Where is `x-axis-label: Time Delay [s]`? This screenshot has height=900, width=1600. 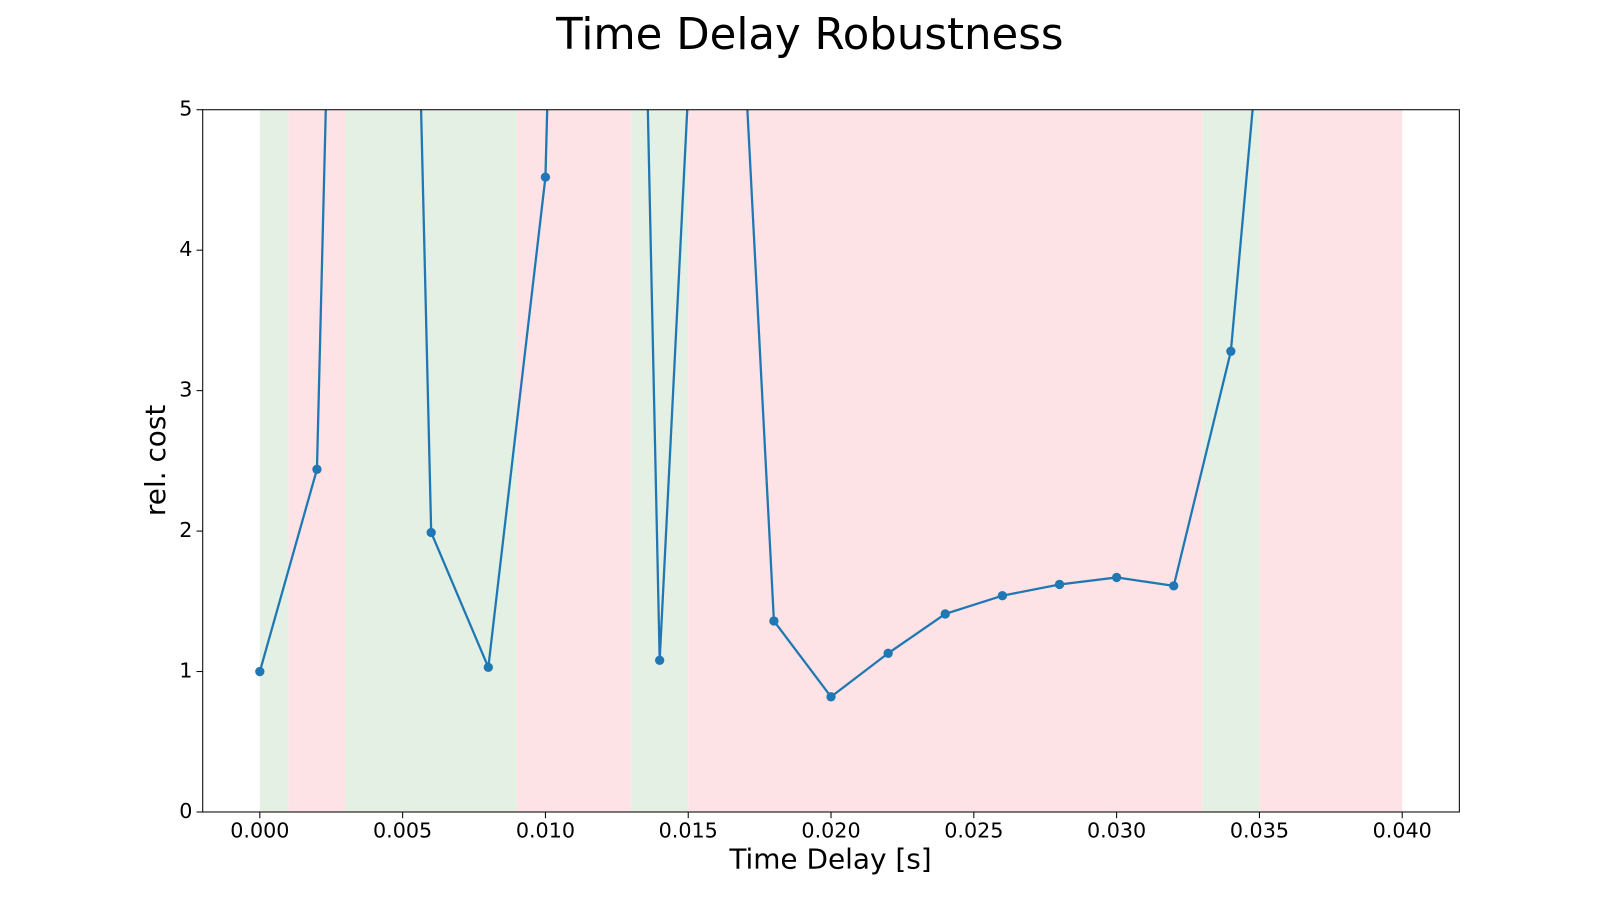 x-axis-label: Time Delay [s] is located at coordinates (829, 859).